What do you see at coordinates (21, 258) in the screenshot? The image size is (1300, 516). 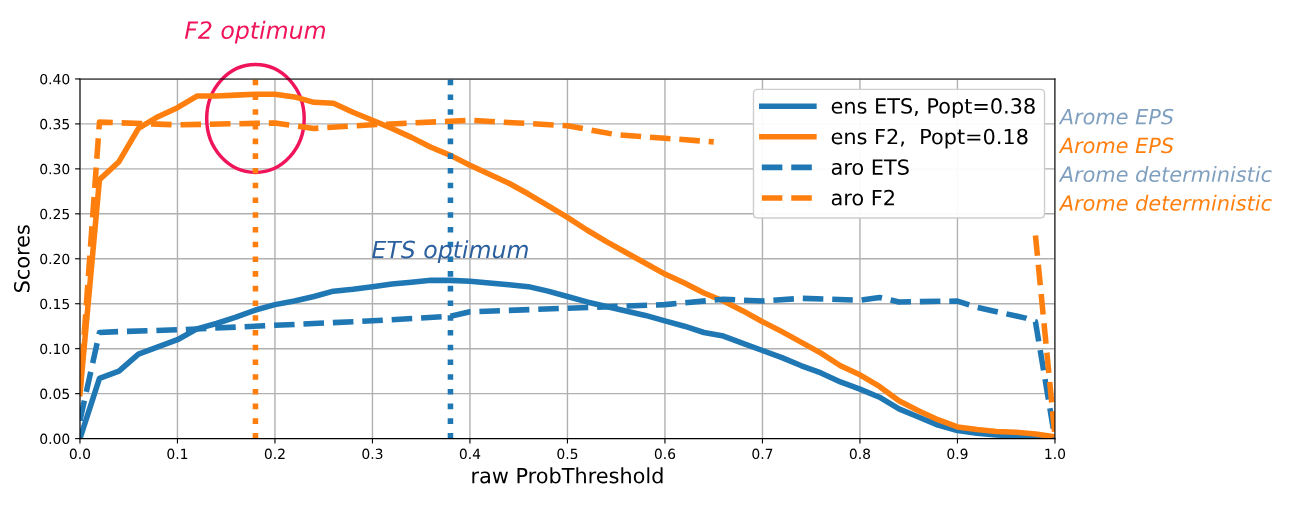 I see `y-axis-title: Scores` at bounding box center [21, 258].